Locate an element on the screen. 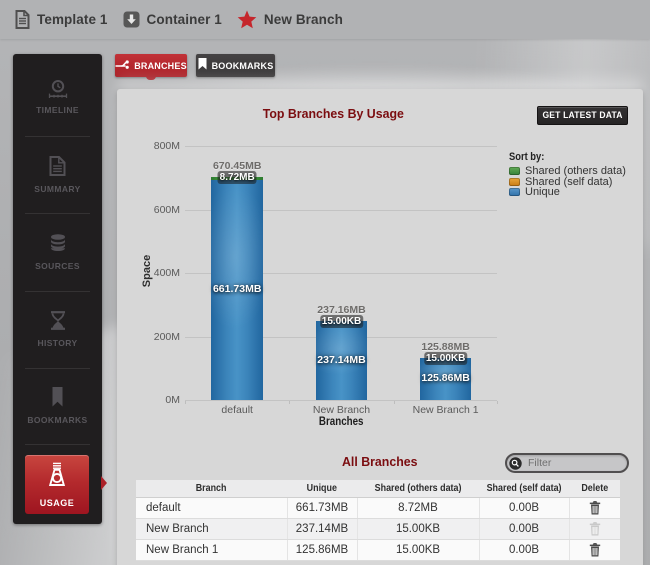  table-row: New Branch 237.14MB 15.00KB 0.00B is located at coordinates (378, 529).